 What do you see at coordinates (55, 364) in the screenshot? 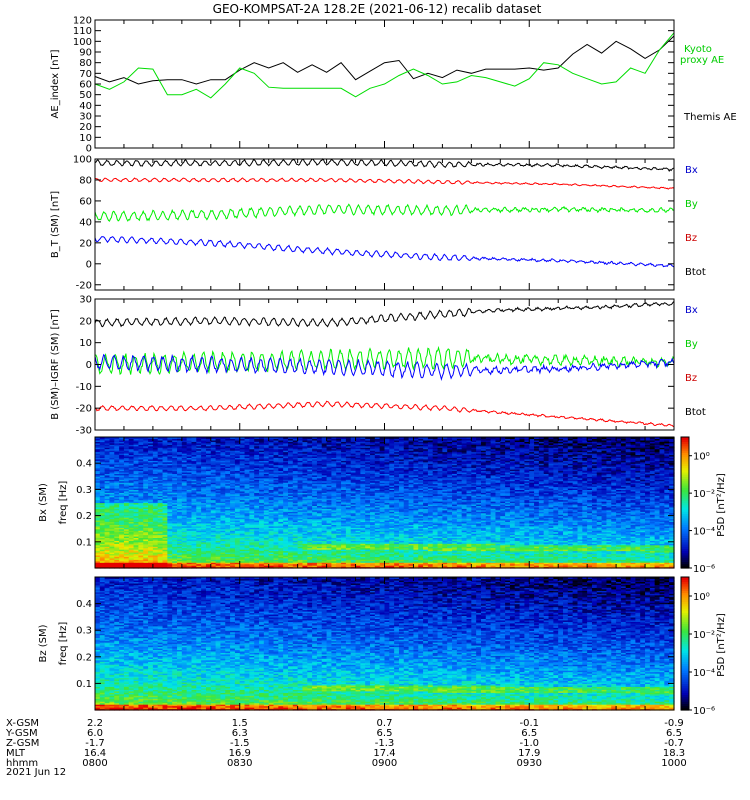
I see `axis-label-dbB: B (SM)–IGRF (SM) [nT]` at bounding box center [55, 364].